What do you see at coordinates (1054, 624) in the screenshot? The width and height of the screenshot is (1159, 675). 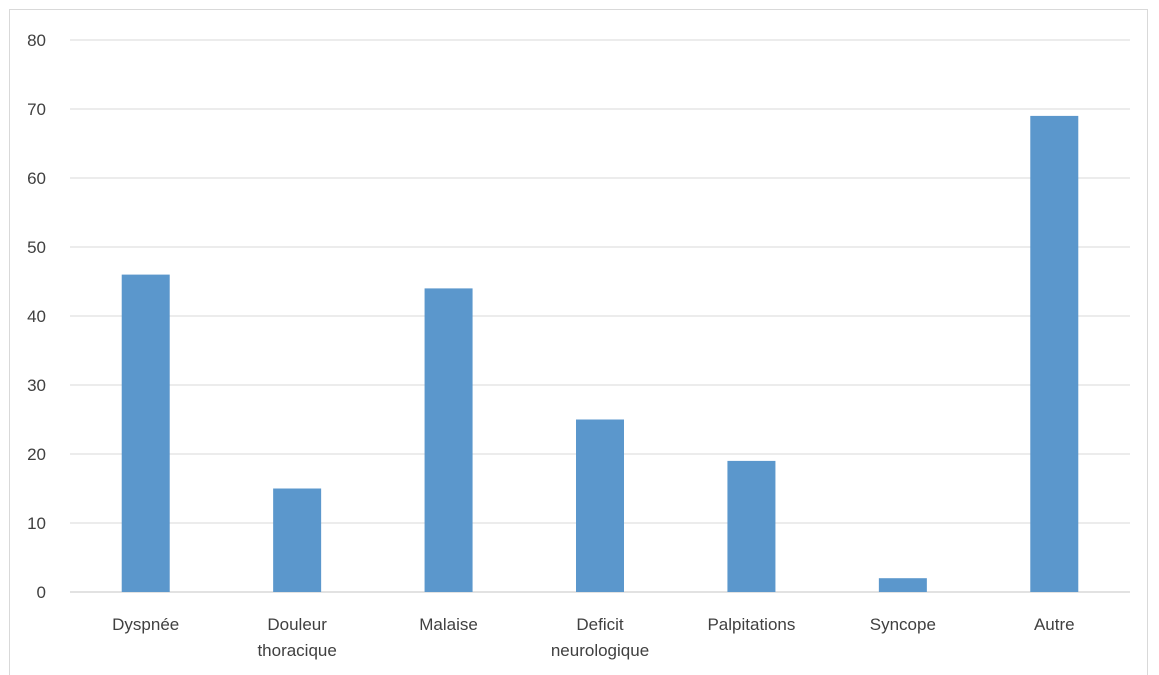 I see `x-category-label: Autre` at bounding box center [1054, 624].